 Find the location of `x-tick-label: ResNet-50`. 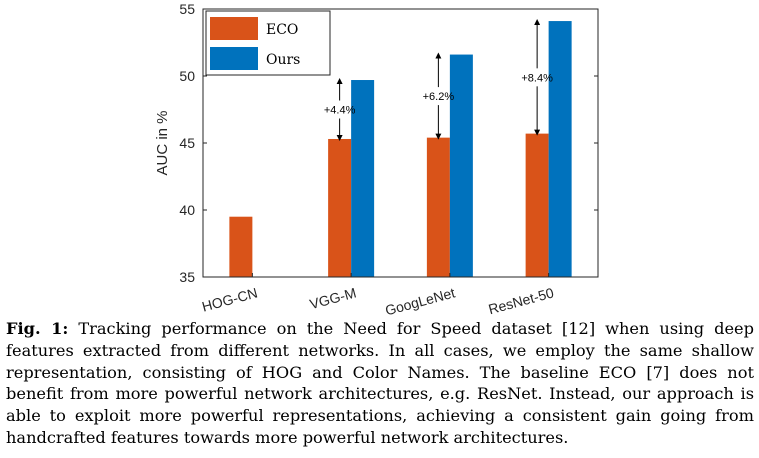

x-tick-label: ResNet-50 is located at coordinates (521, 300).